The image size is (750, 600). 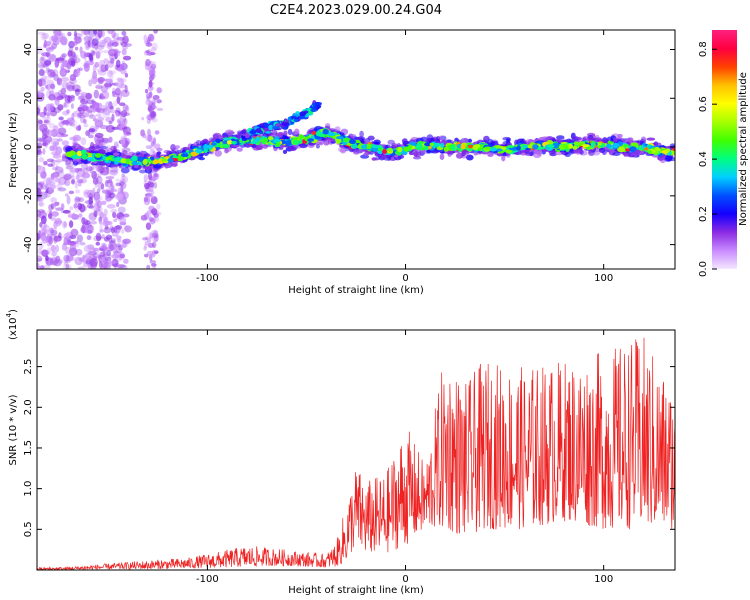 I want to click on colorbar-tick-label: 0.0, so click(x=703, y=269).